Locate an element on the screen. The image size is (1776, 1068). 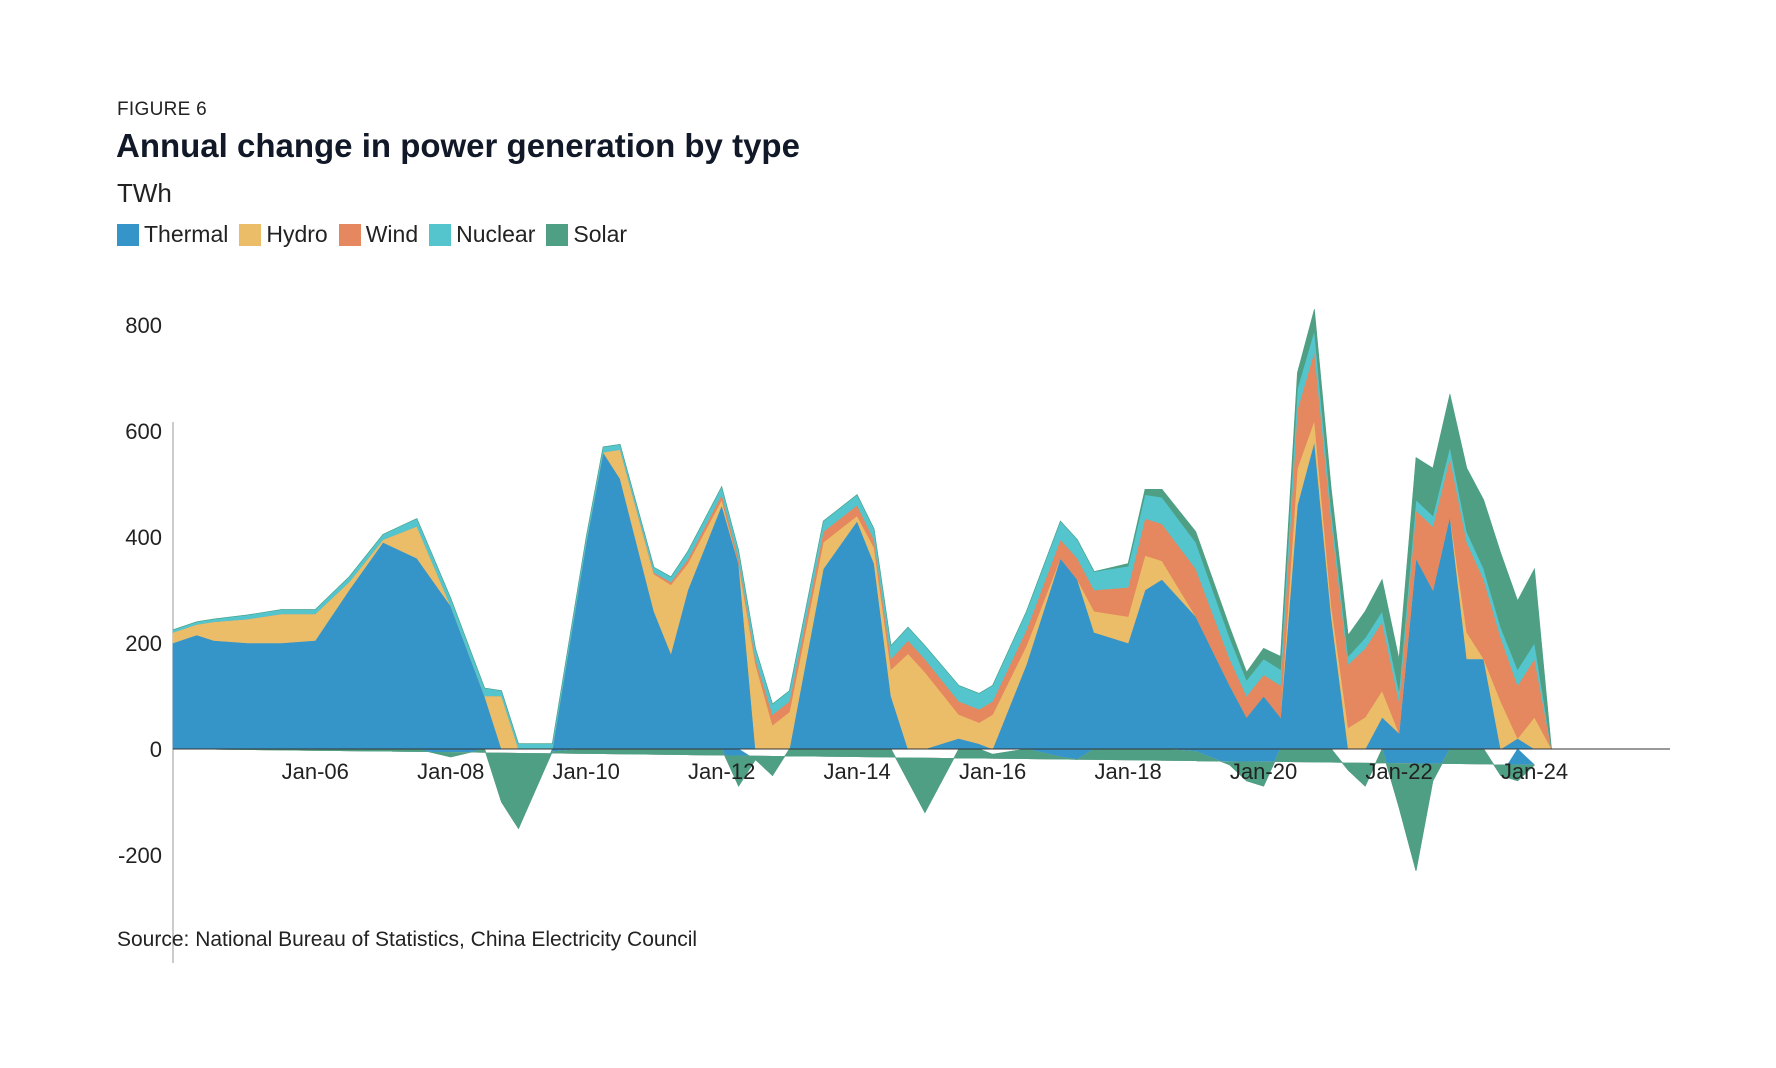
legend-item-solar: Solar is located at coordinates (586, 234).